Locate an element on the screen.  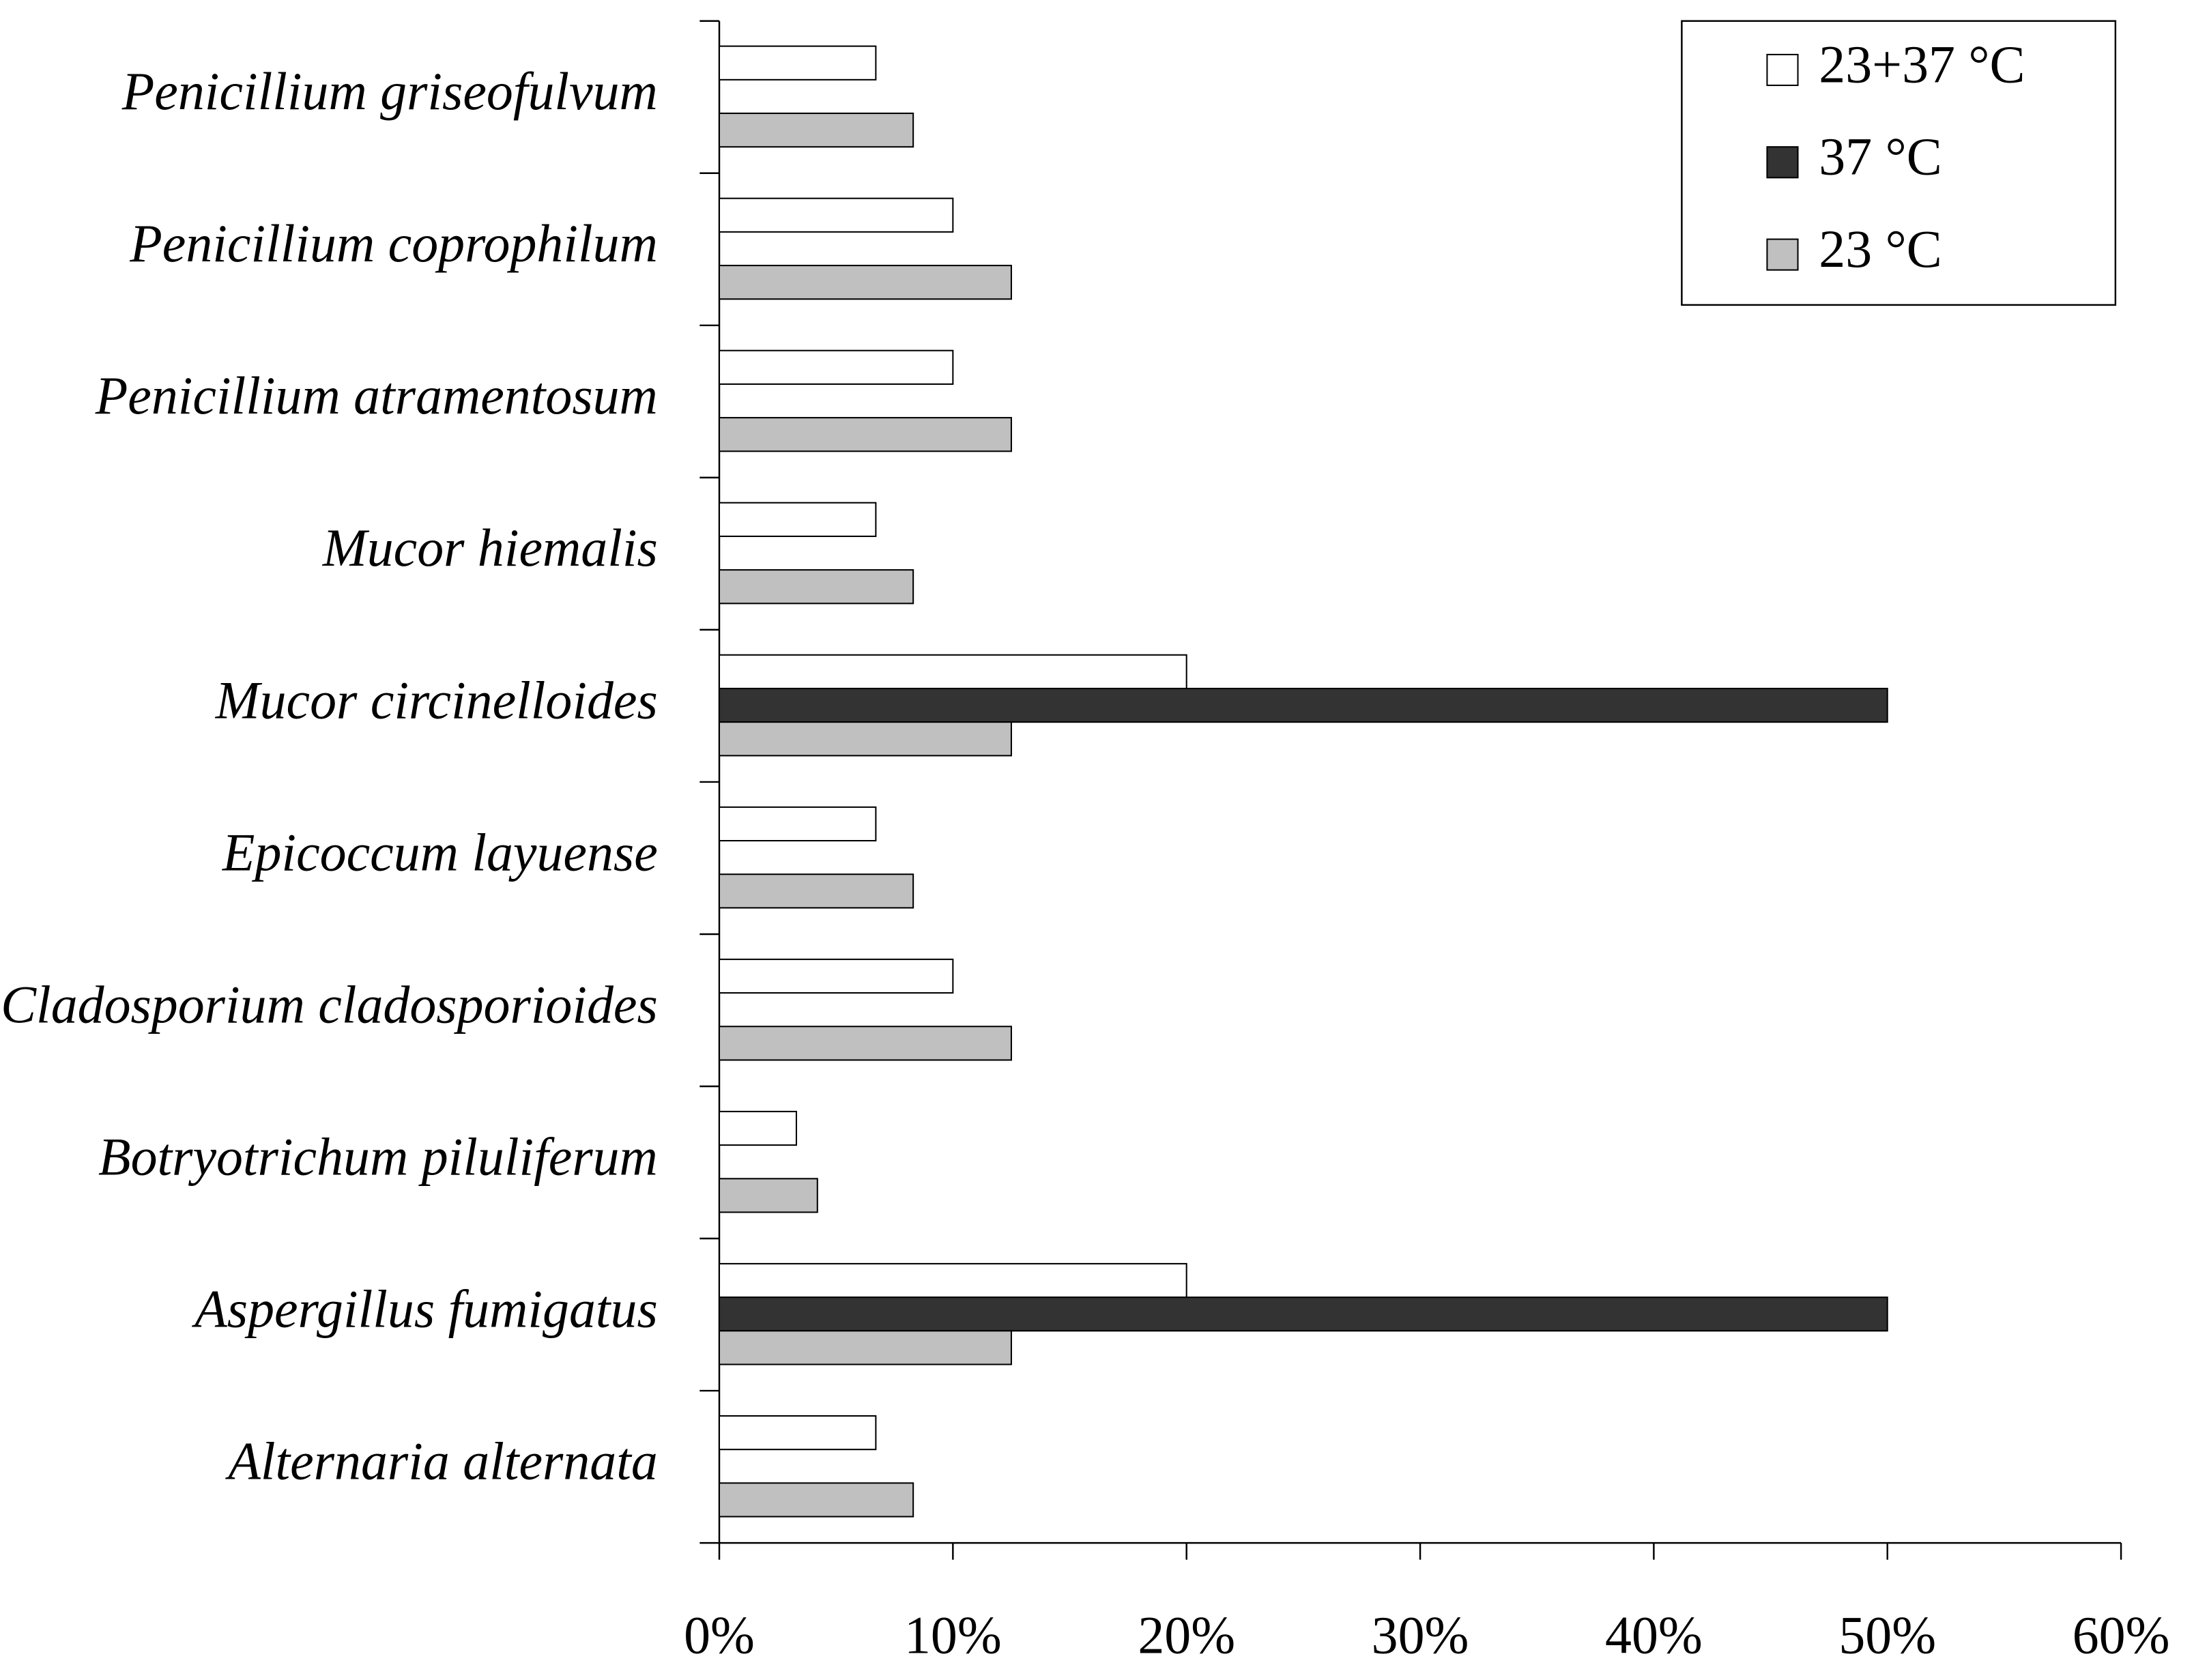
legend-label: 23 °C is located at coordinates (1880, 249).